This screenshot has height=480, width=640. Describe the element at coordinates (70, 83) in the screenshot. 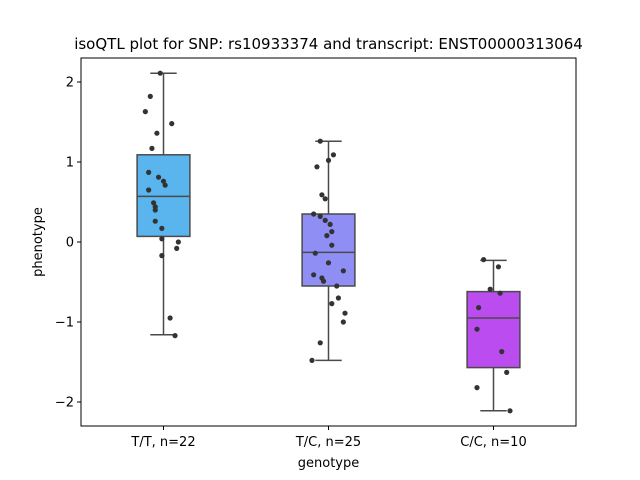

I see `y-tick-label: 2` at that location.